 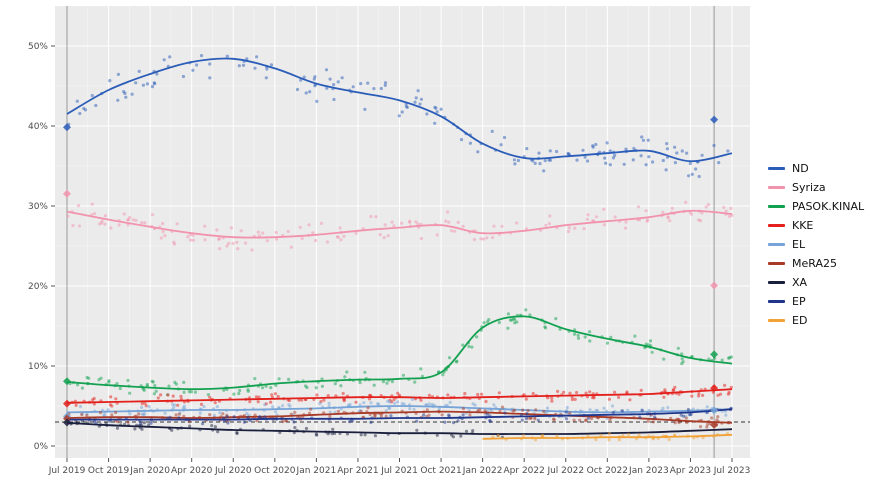 I want to click on legend-label: ND, so click(x=800, y=168).